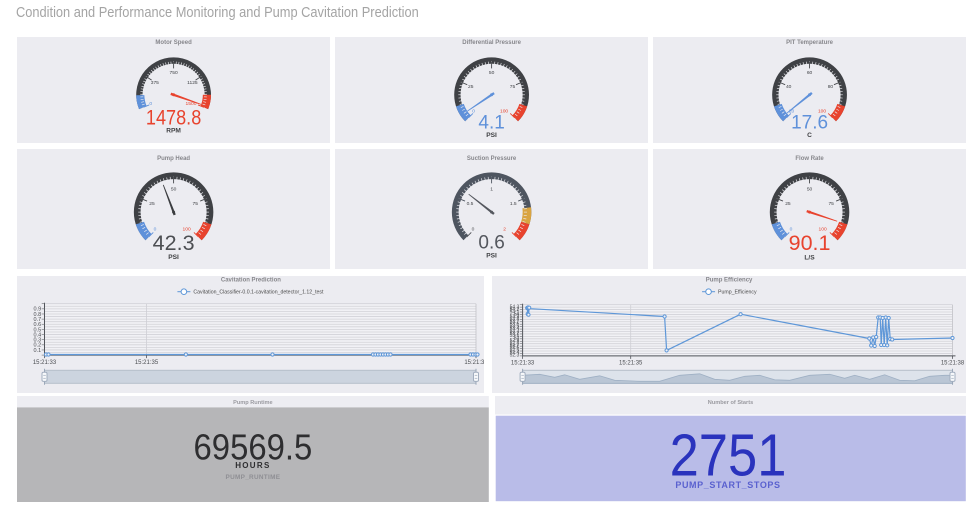  I want to click on svg-text: Pump Runtime, so click(252, 403).